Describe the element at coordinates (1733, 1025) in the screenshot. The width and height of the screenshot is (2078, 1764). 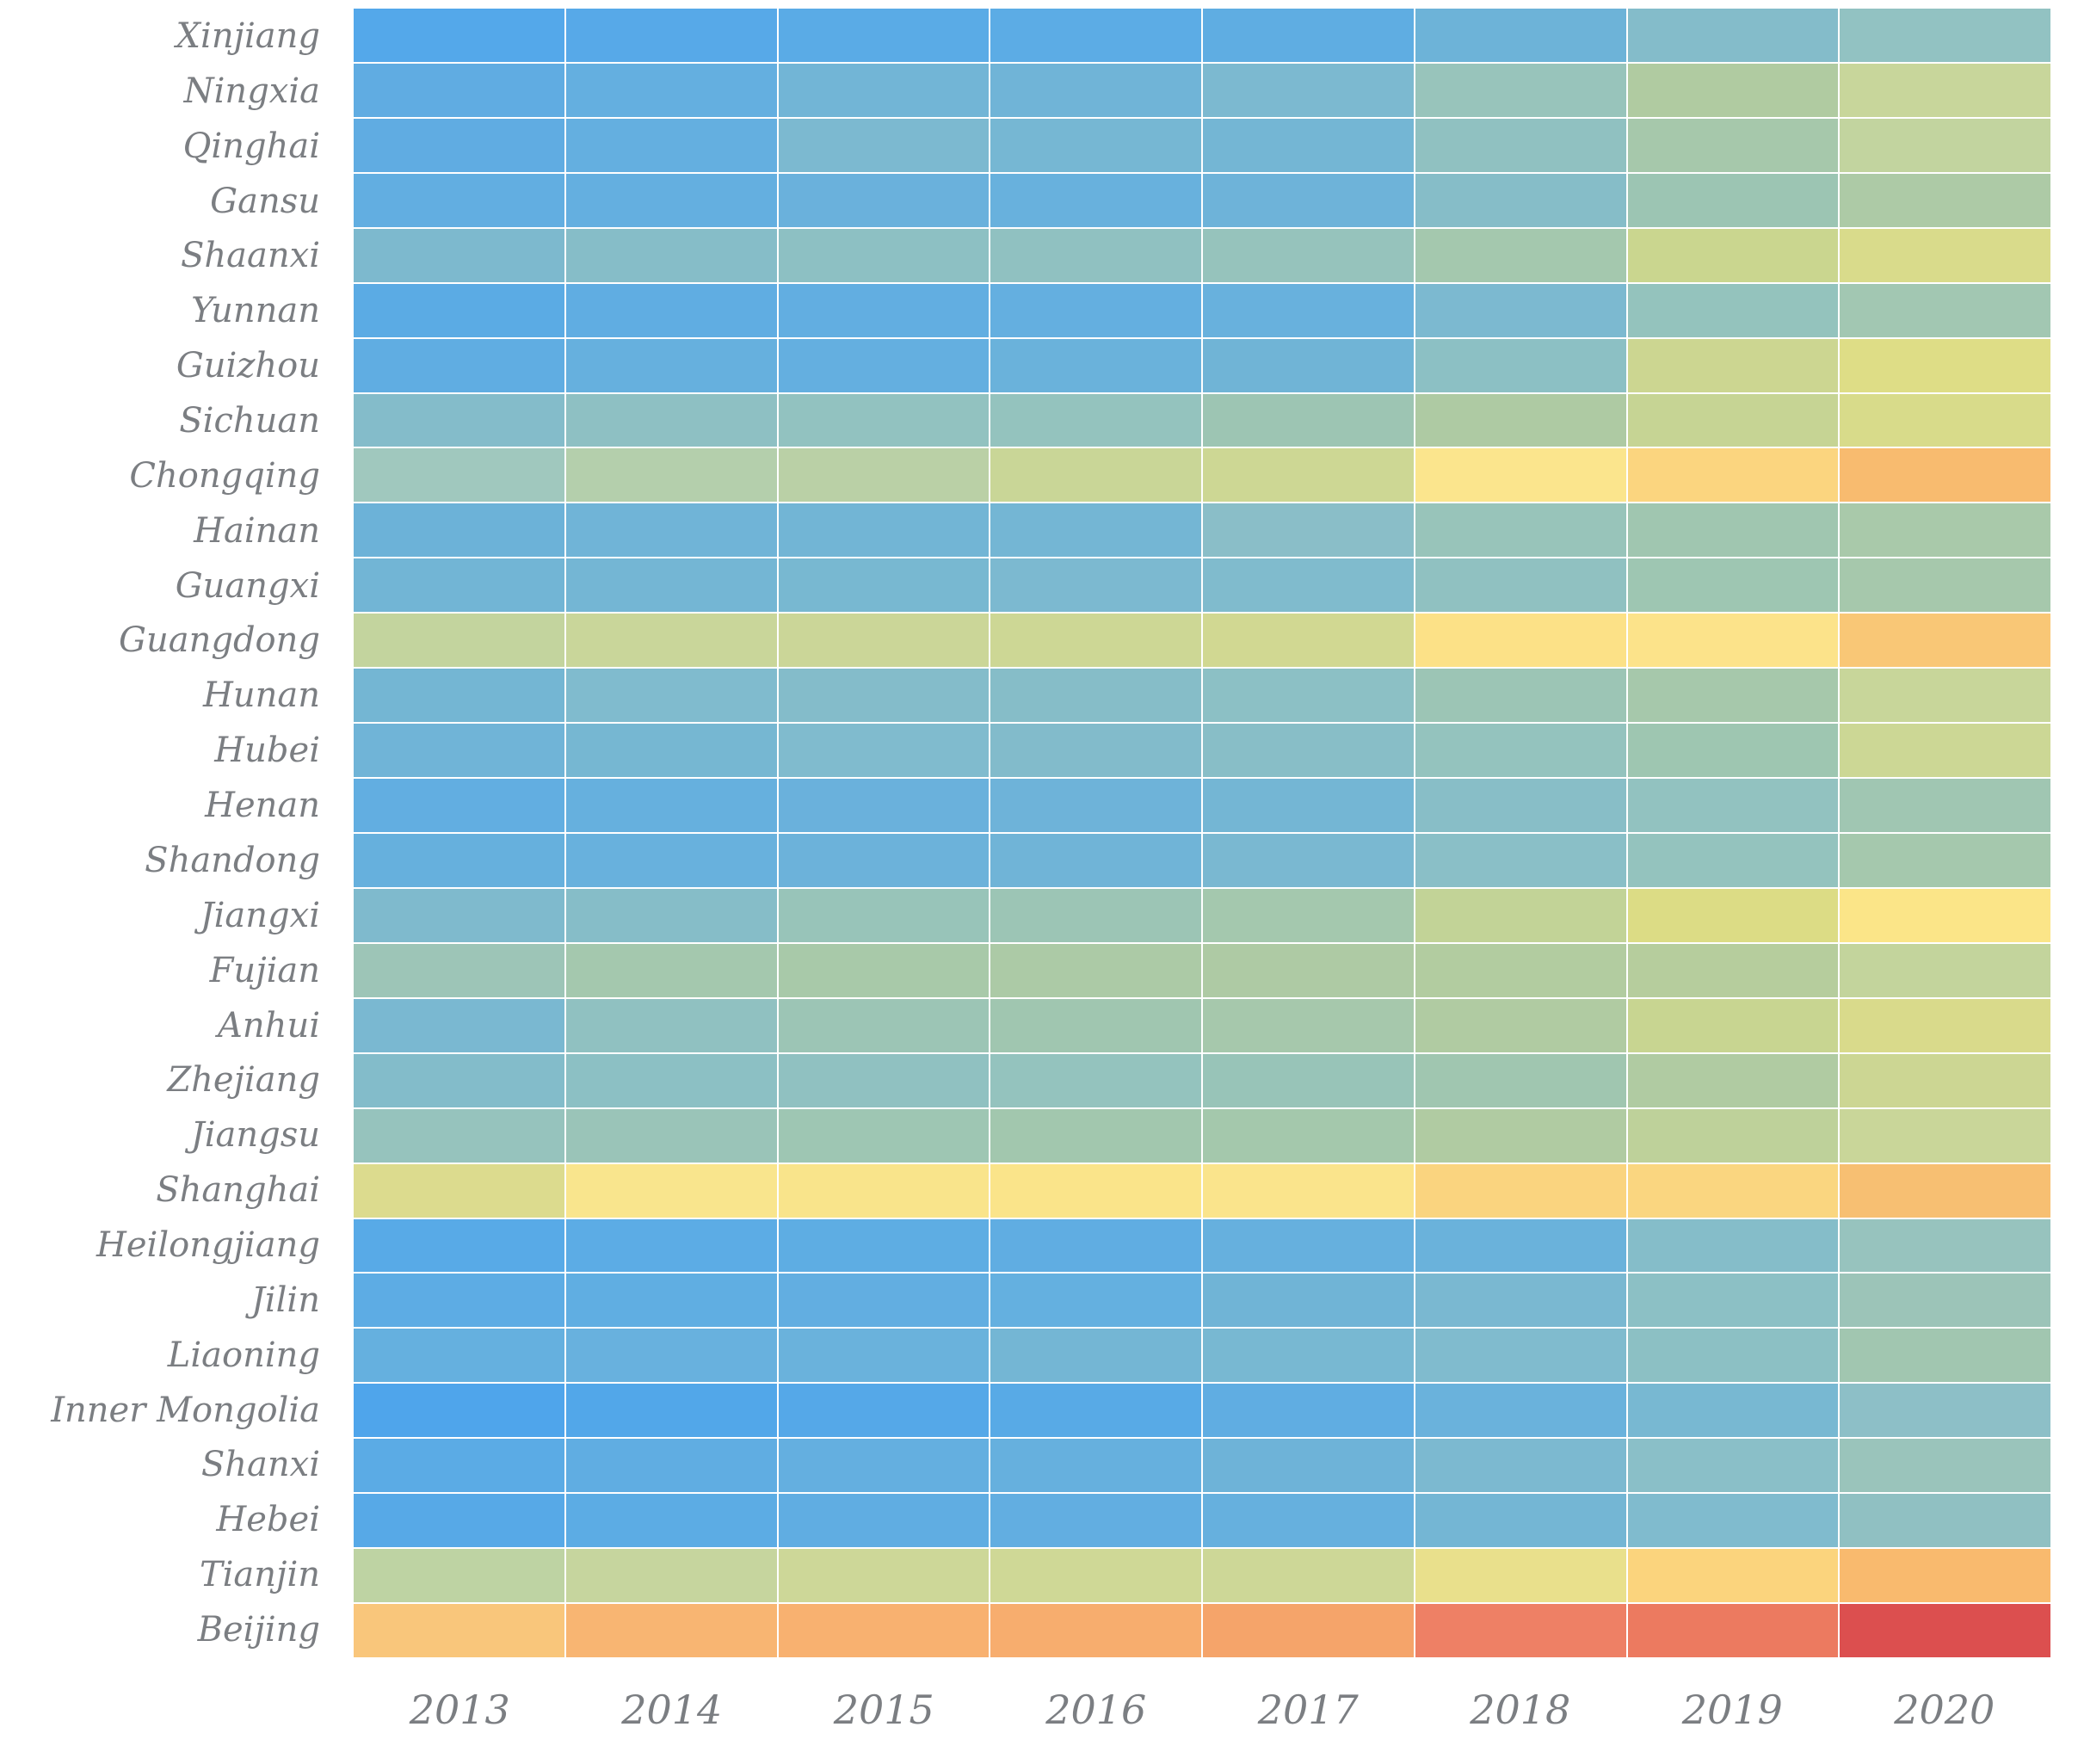
I see `heatmap-cell-anhui-2019` at that location.